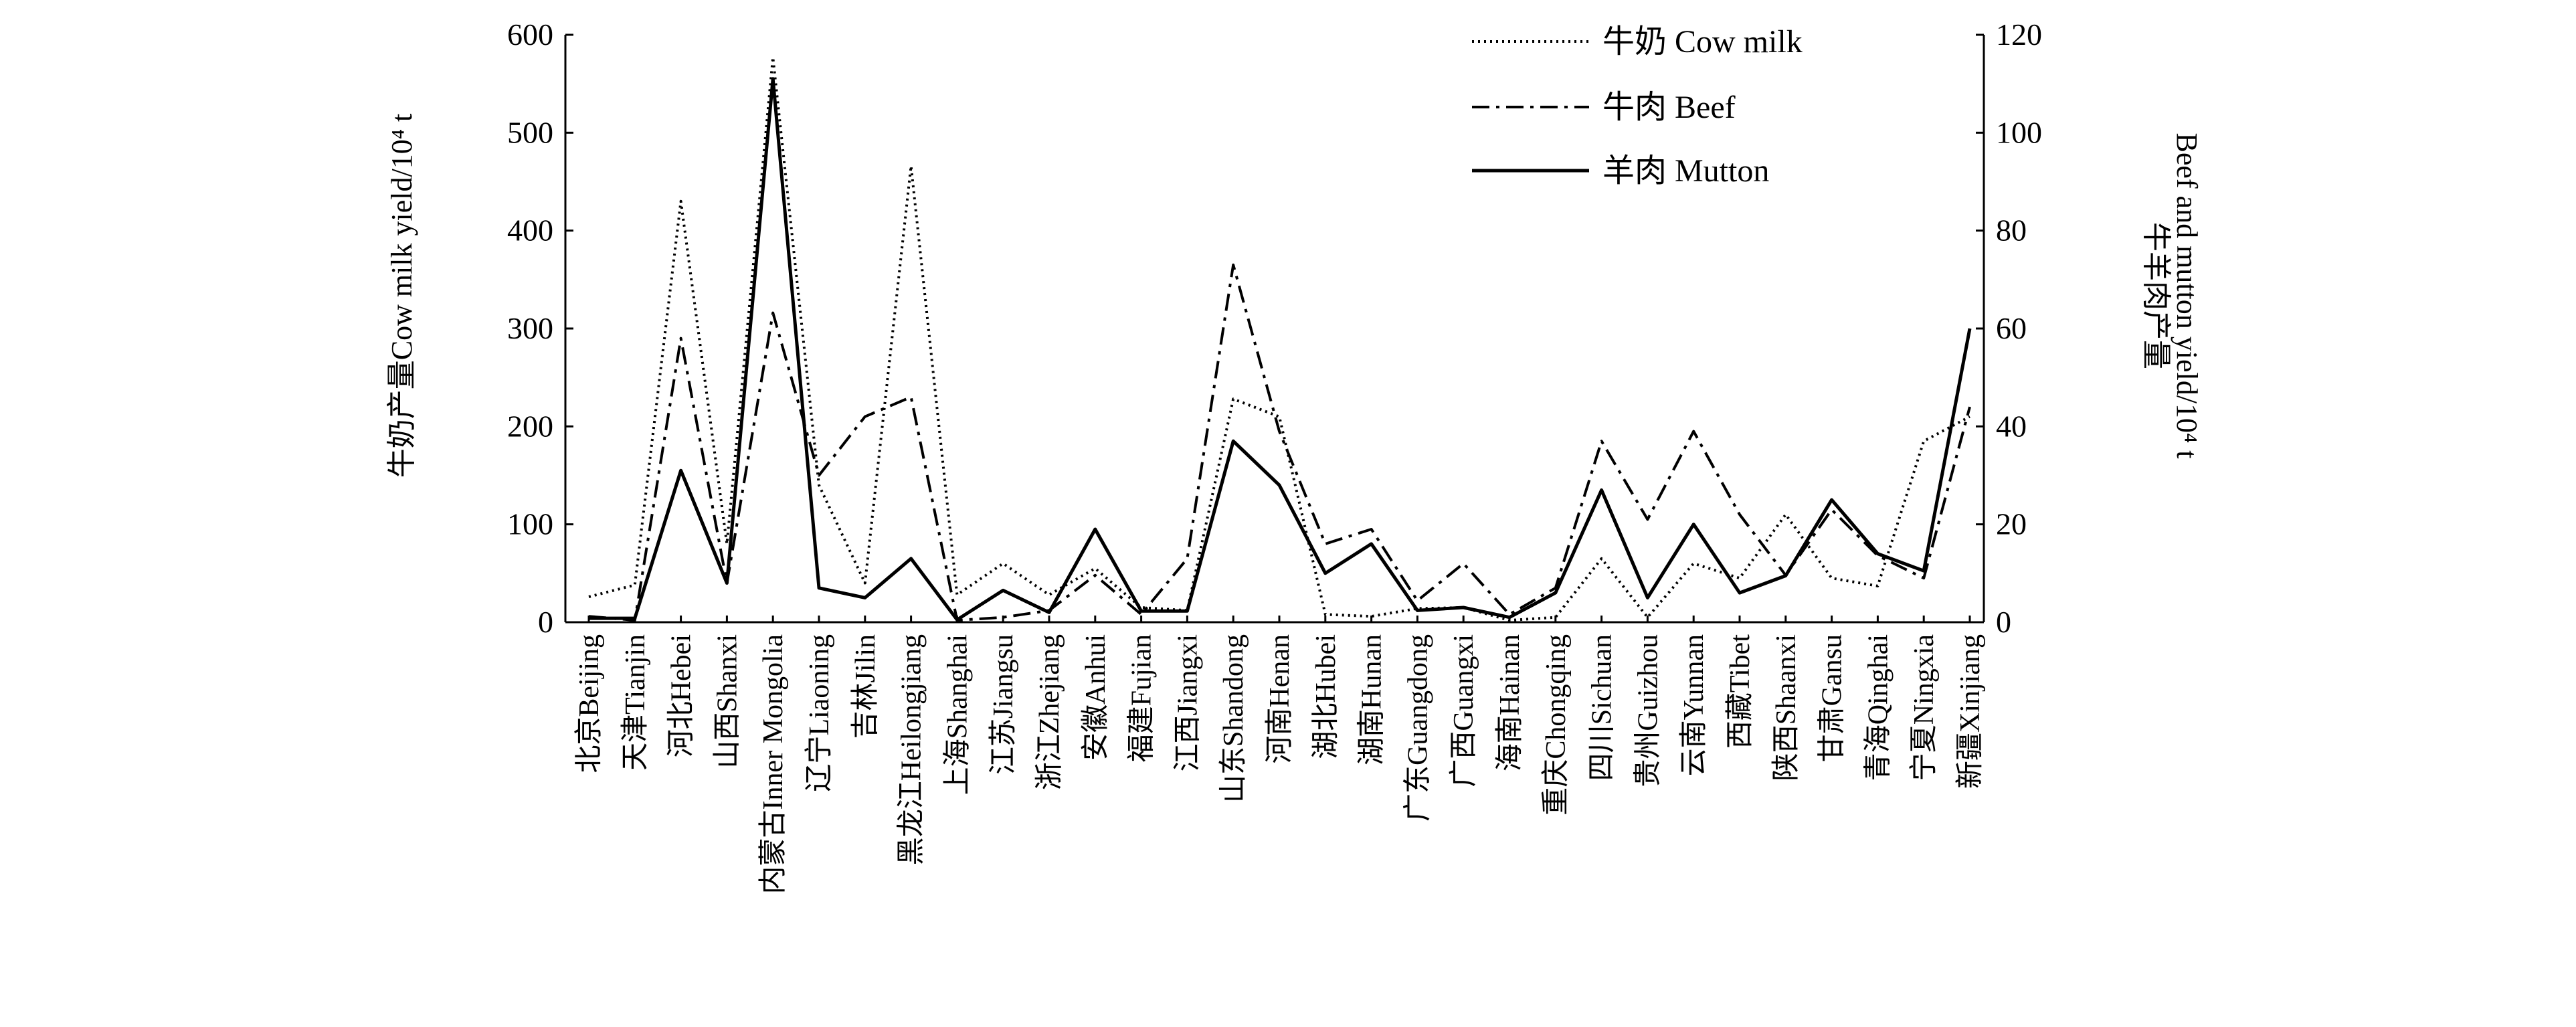 The image size is (2576, 1027). I want to click on x-tick-label: 贵州Guizhou, so click(1648, 710).